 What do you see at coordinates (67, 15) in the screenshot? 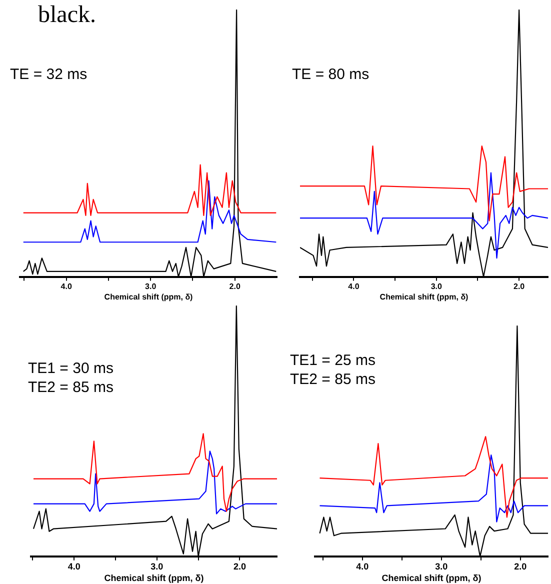
I see `chart-title: black.` at bounding box center [67, 15].